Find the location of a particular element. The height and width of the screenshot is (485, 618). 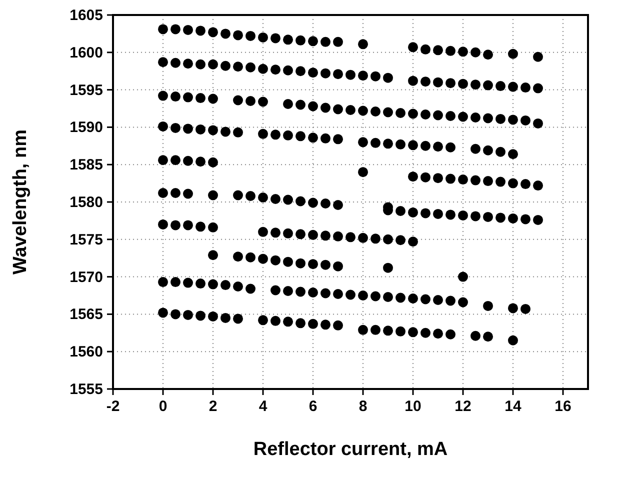

y-tick-label: 1605 is located at coordinates (86, 15).